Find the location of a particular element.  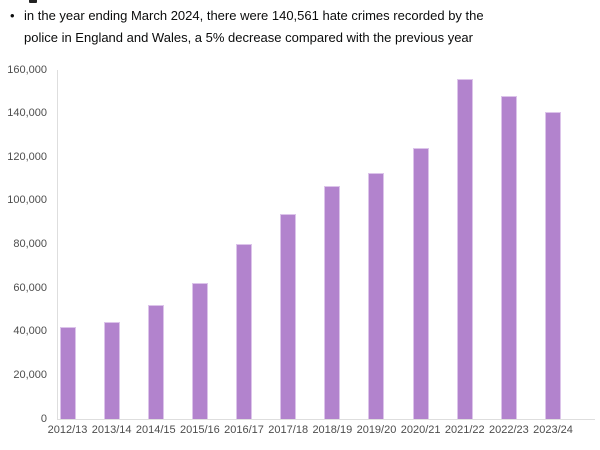

x-tick-label: 2013/14 is located at coordinates (111, 430).